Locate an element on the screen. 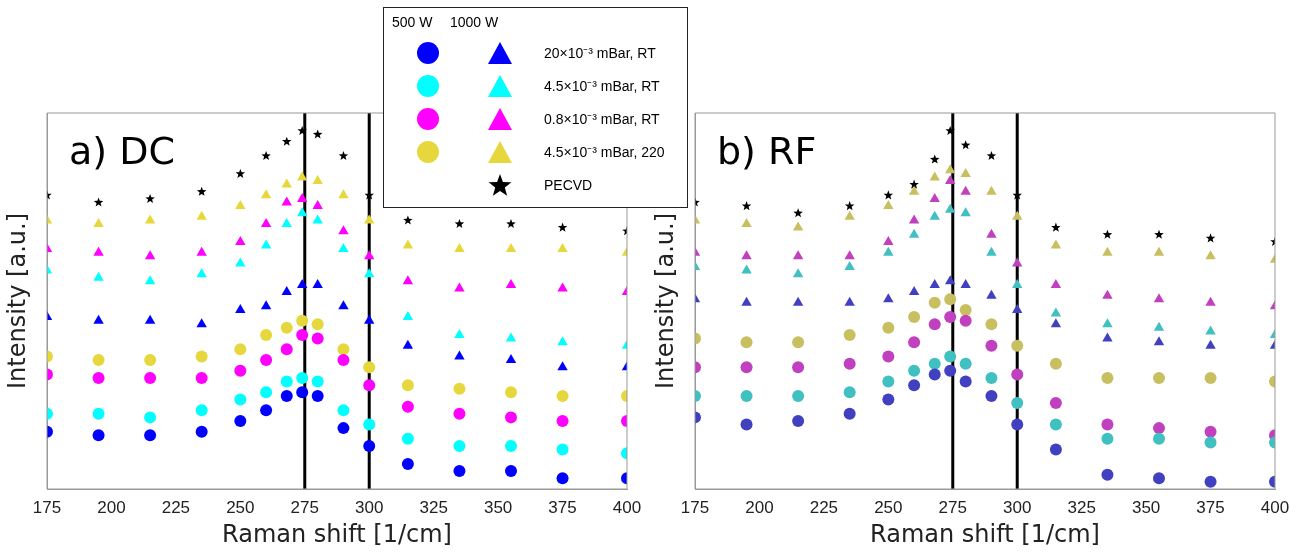 The image size is (1305, 554). x-tick-label: 325 is located at coordinates (433, 507).